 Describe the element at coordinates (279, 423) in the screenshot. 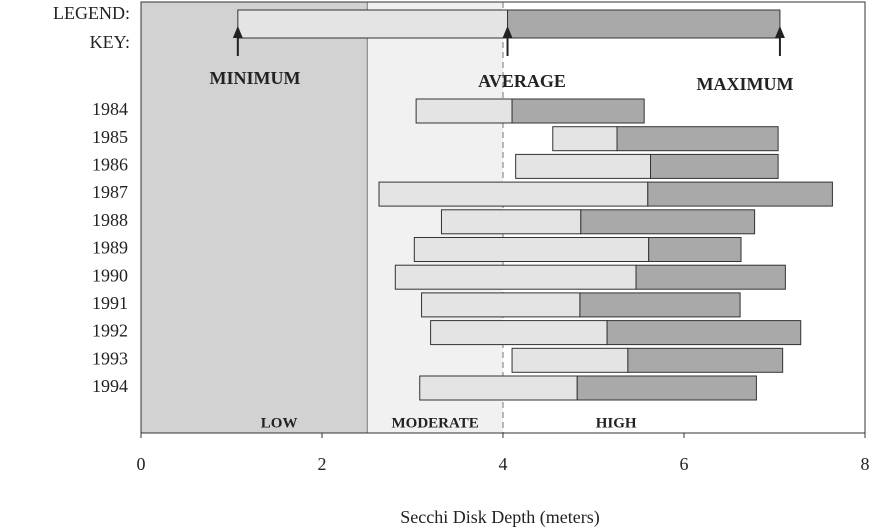

I see `zone-label: LOW` at that location.